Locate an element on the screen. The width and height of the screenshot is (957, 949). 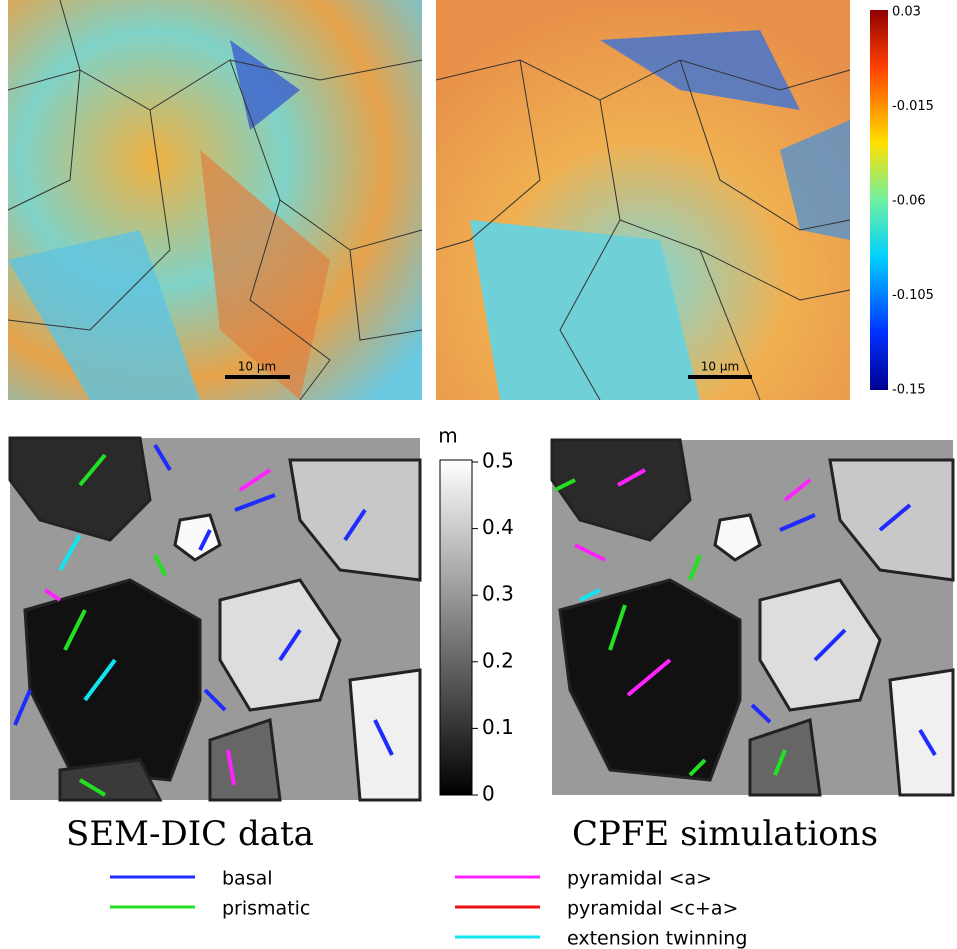
legend-label: pyramidal <c+a> is located at coordinates (652, 909).